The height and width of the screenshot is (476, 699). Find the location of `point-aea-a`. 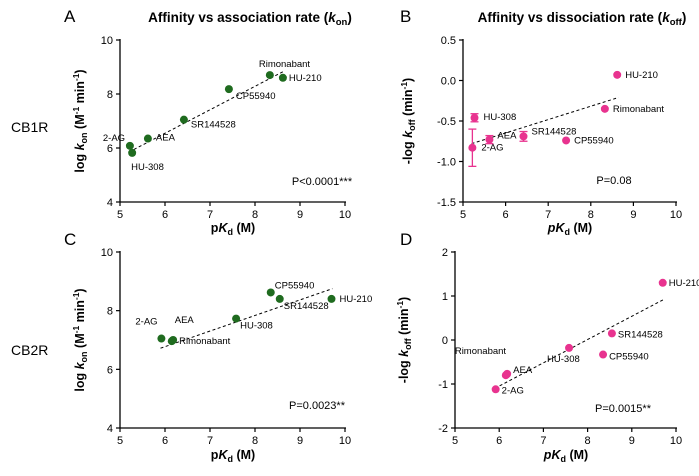

point-aea-a is located at coordinates (147, 138).